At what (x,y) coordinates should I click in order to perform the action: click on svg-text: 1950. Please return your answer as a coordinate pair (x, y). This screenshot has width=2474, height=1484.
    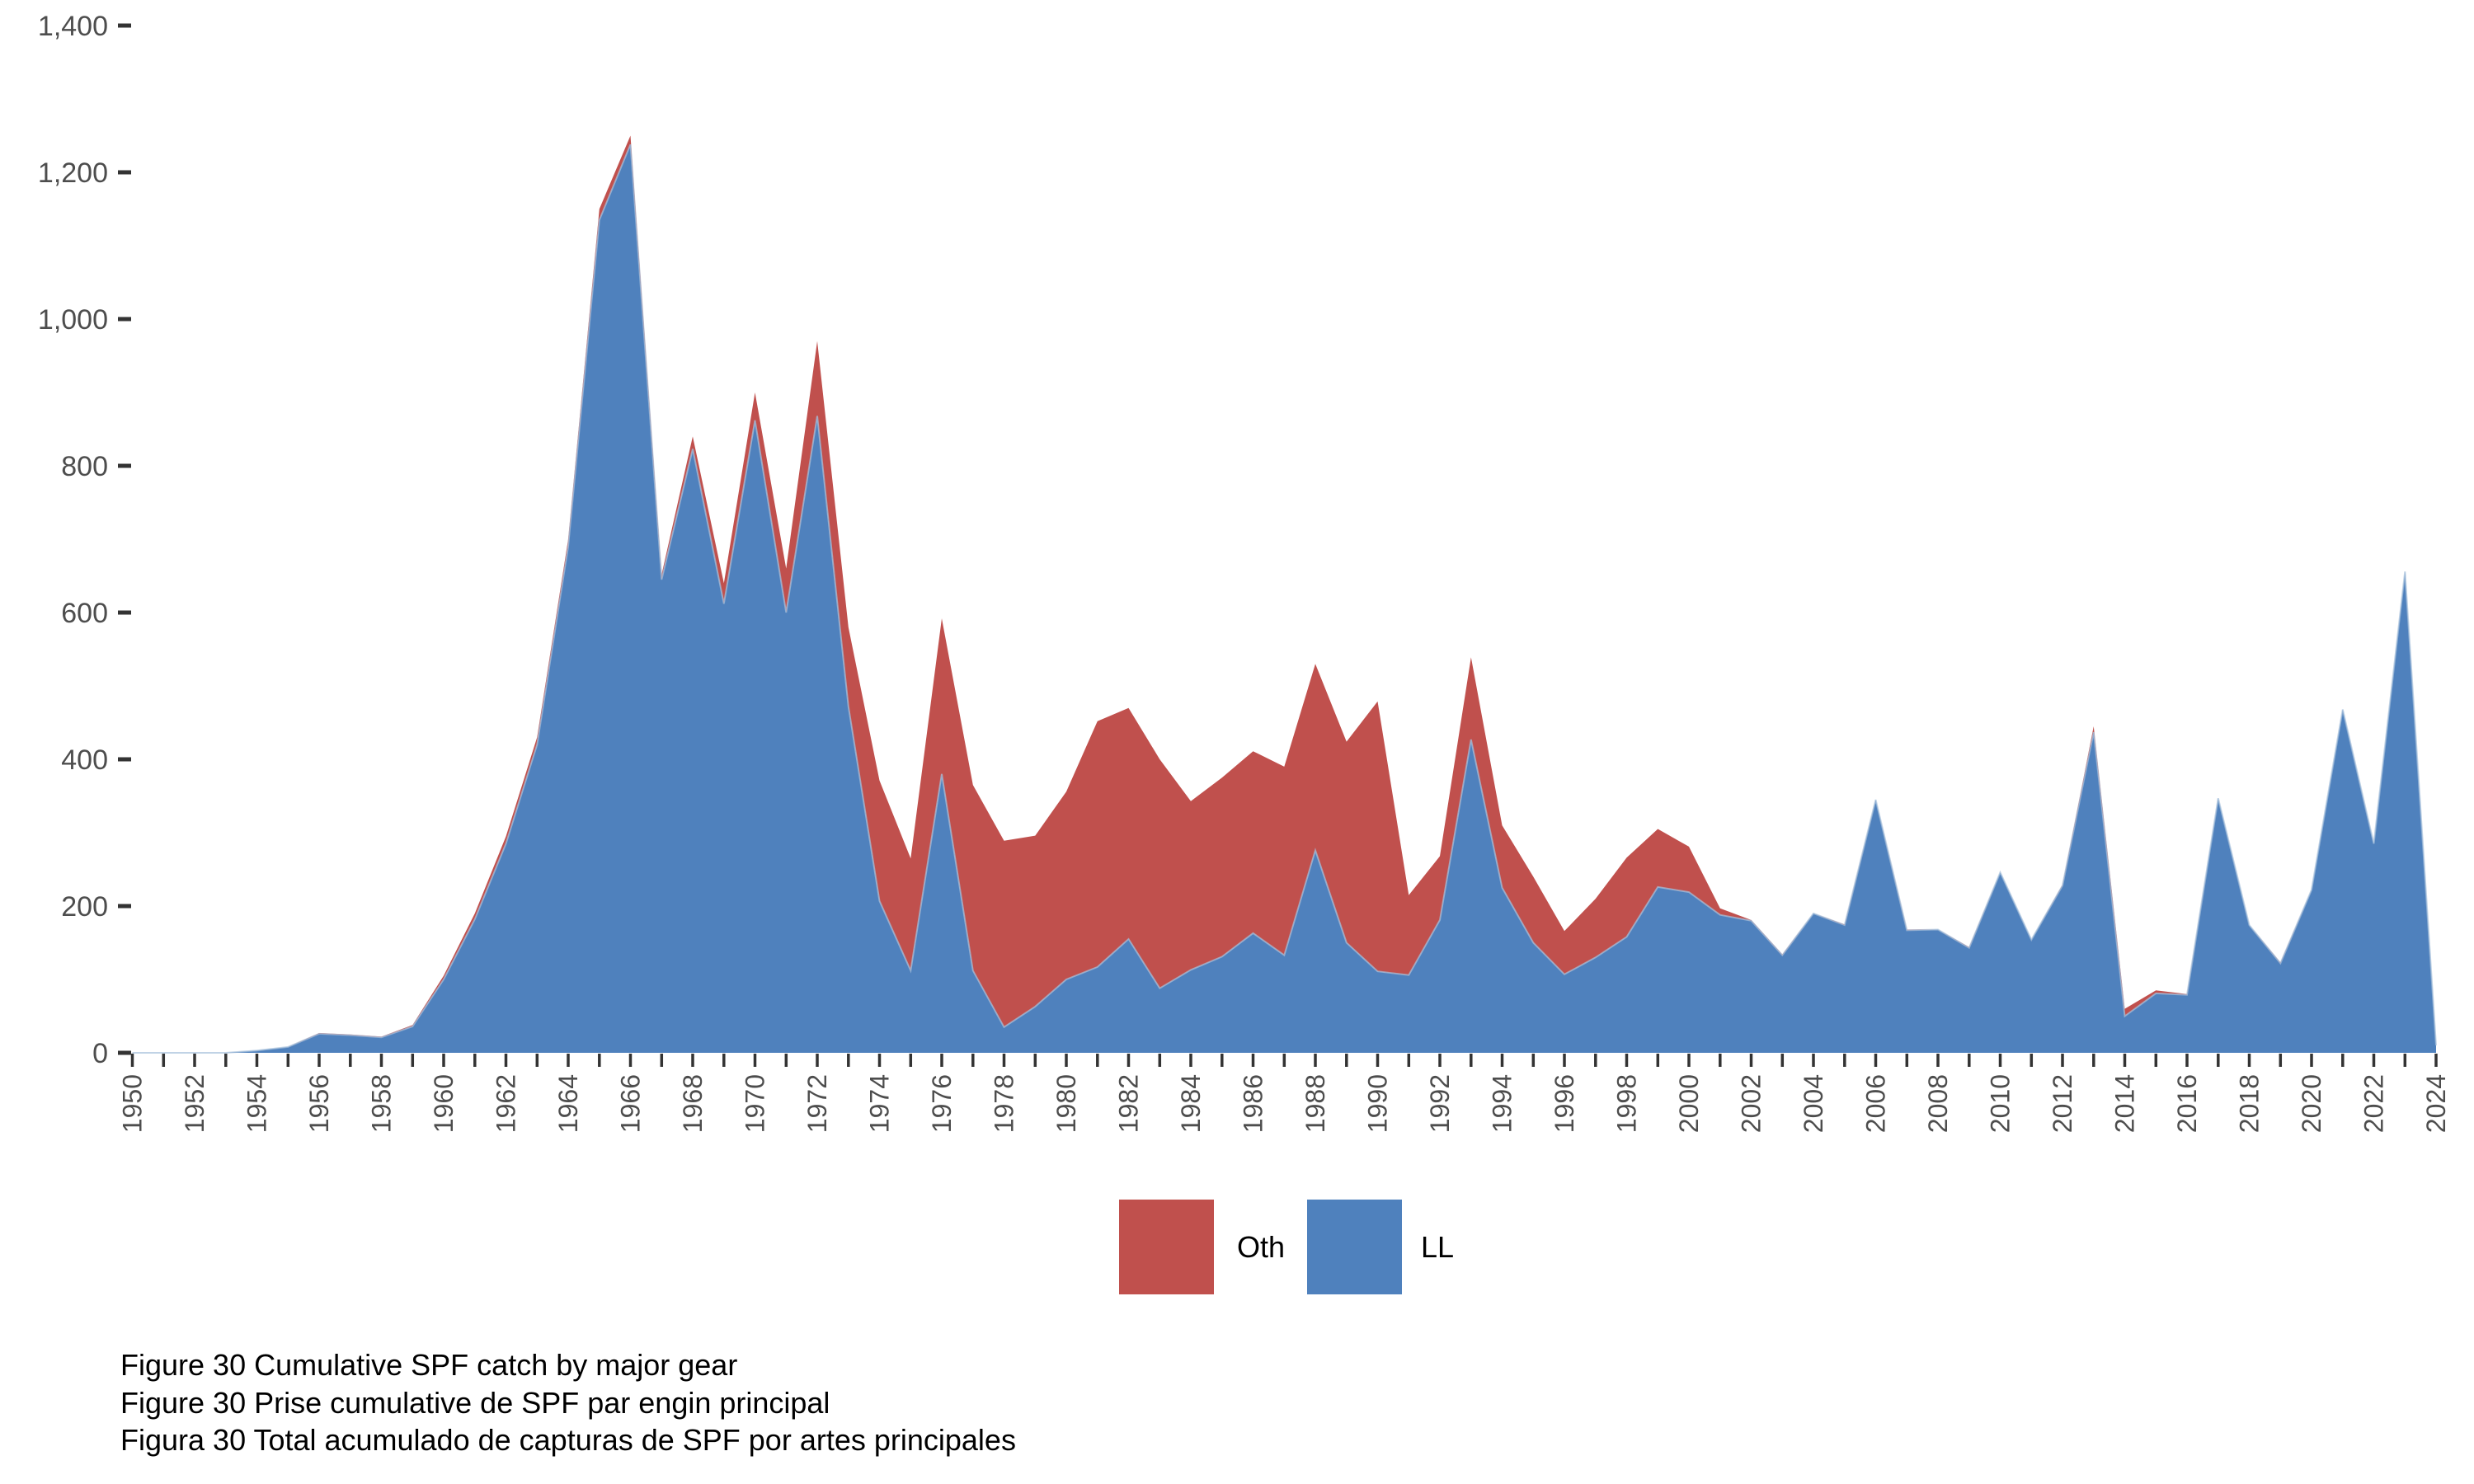
    Looking at the image, I should click on (133, 1103).